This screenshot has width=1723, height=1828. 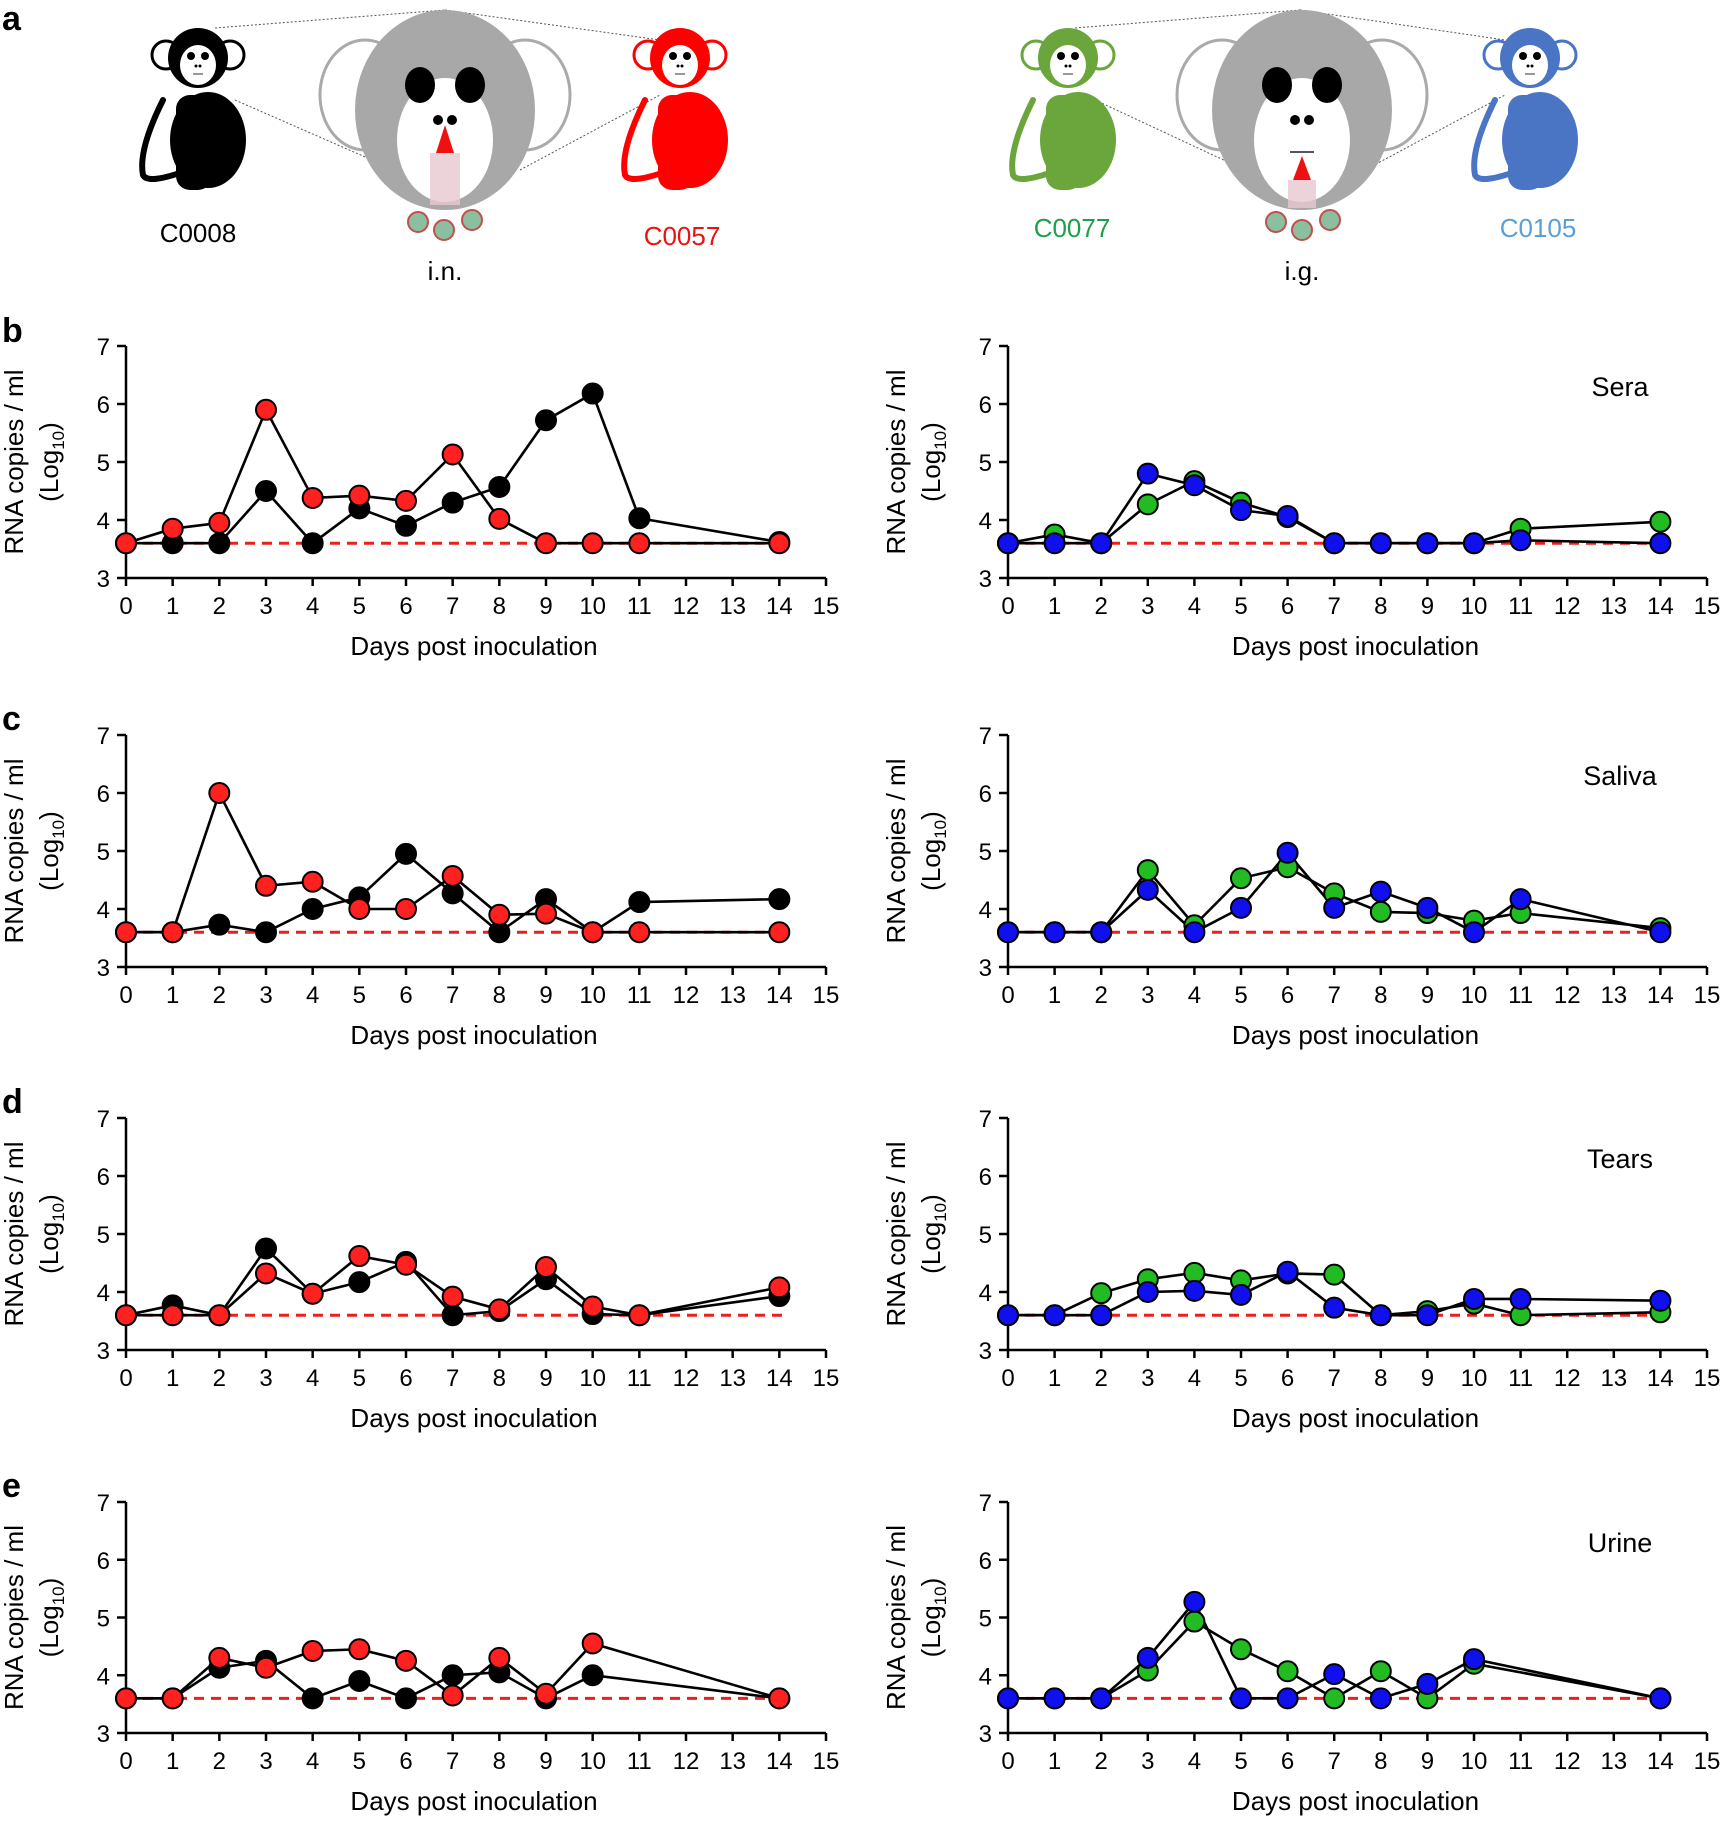 What do you see at coordinates (1620, 1543) in the screenshot?
I see `chart-title: Urine` at bounding box center [1620, 1543].